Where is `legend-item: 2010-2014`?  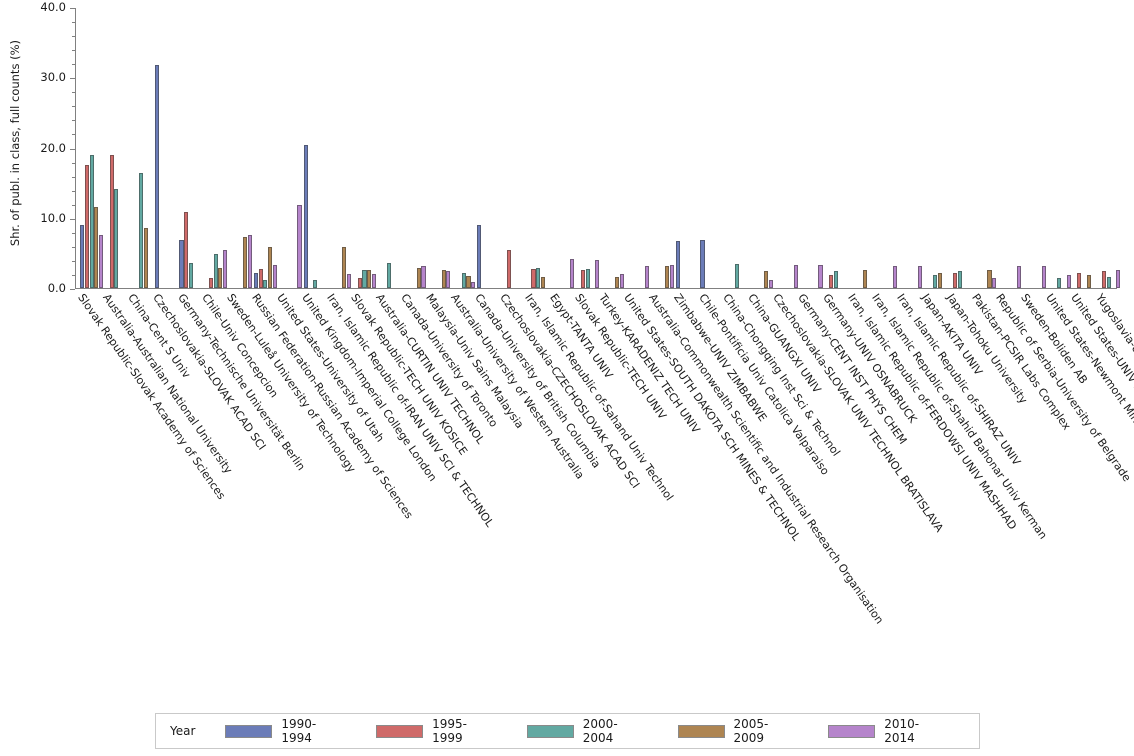 legend-item: 2010-2014 is located at coordinates (885, 731).